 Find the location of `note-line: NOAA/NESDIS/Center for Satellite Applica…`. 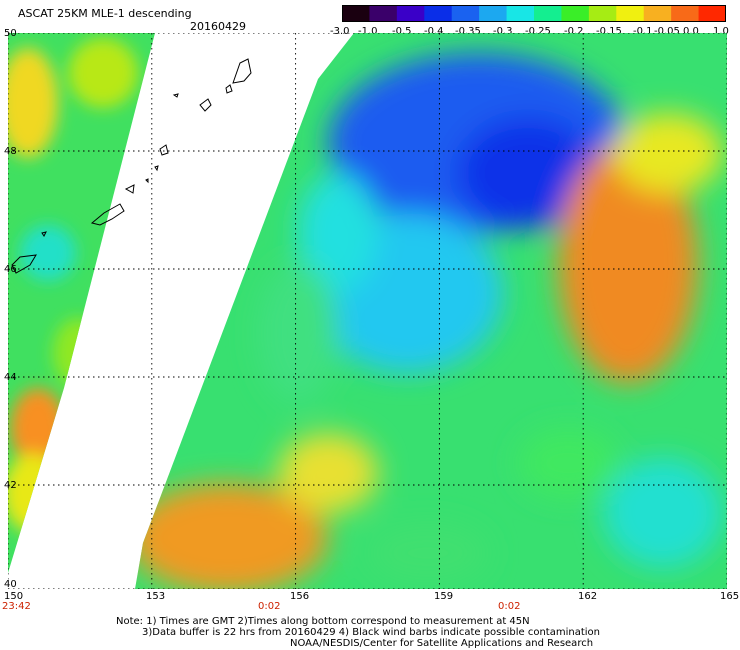

note-line: NOAA/NESDIS/Center for Satellite Applica… is located at coordinates (442, 643).